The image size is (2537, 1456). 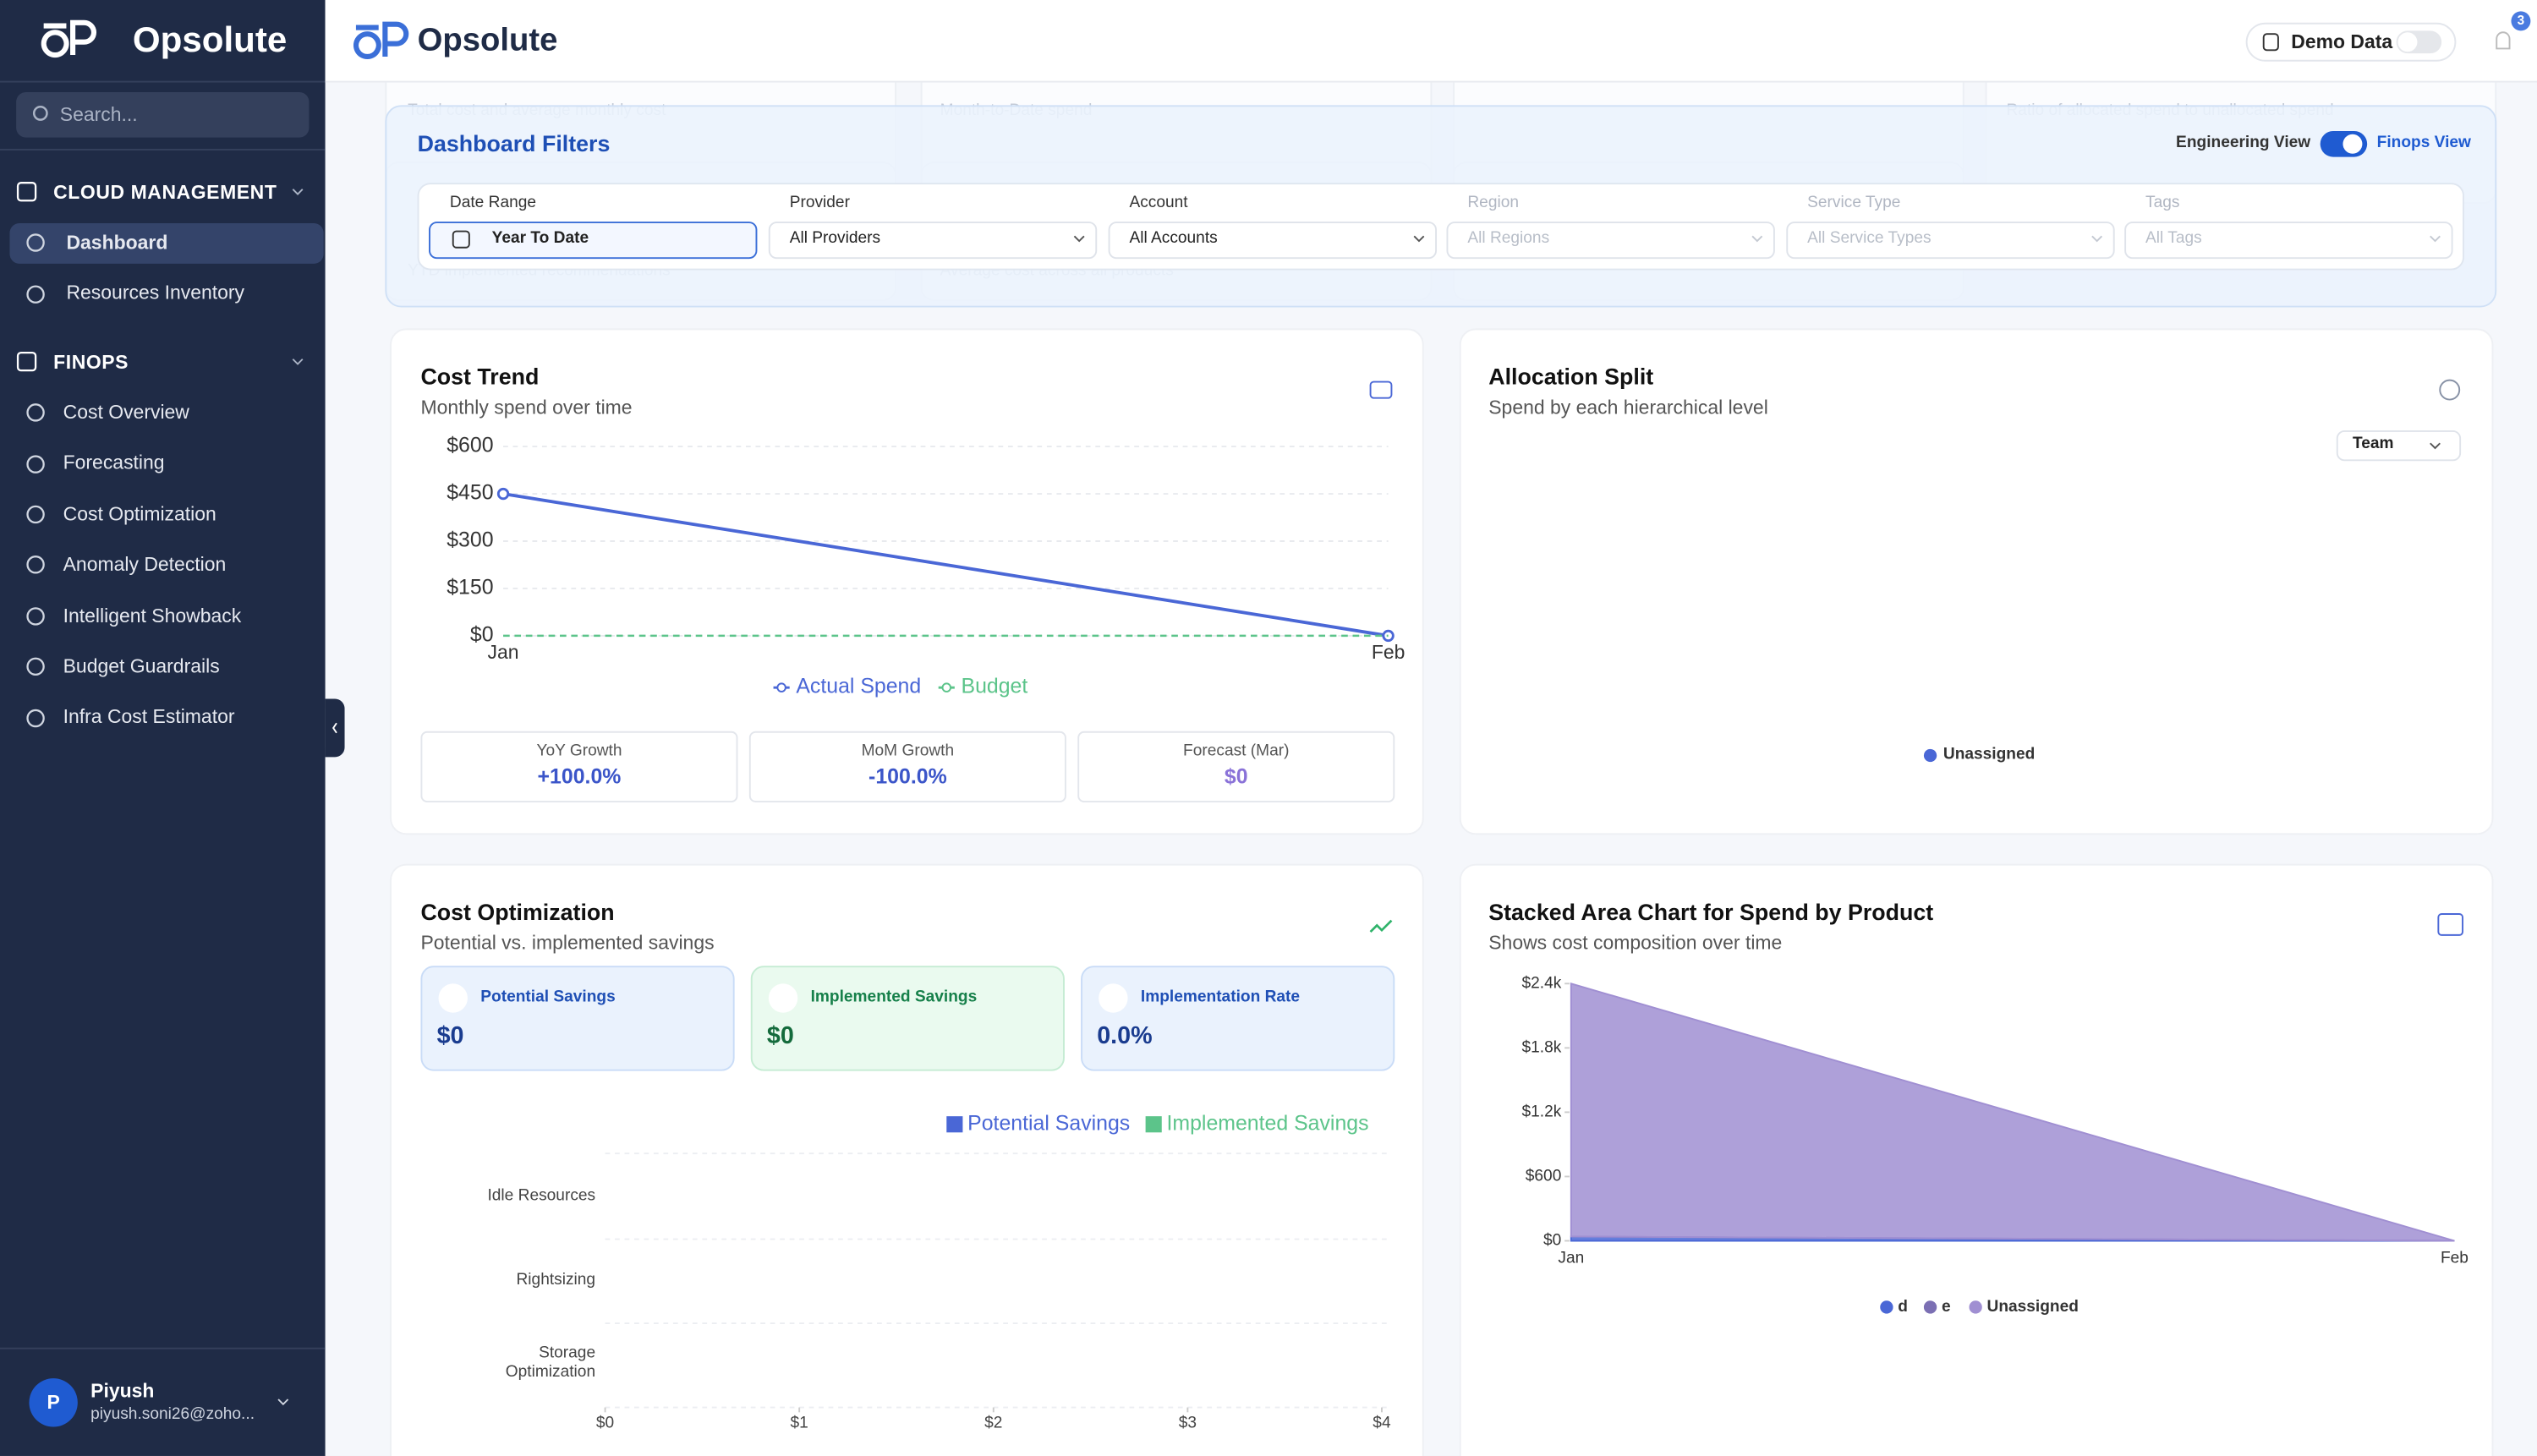 What do you see at coordinates (1220, 997) in the screenshot?
I see `savings-label: Implementation Rate` at bounding box center [1220, 997].